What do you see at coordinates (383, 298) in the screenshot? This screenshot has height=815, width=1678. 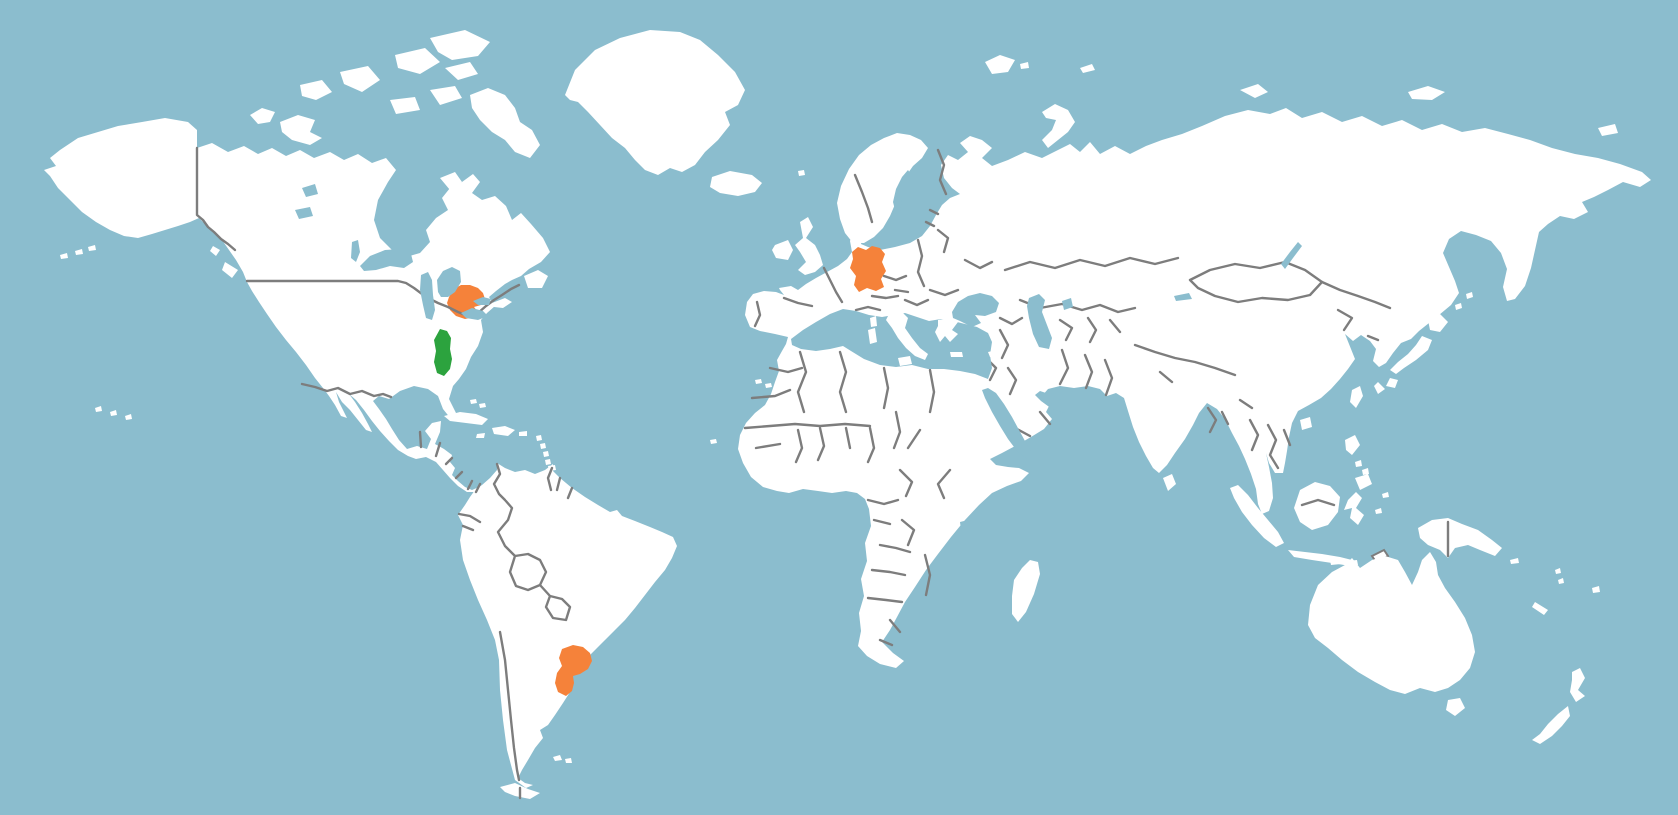 I see `border-usa-canada` at bounding box center [383, 298].